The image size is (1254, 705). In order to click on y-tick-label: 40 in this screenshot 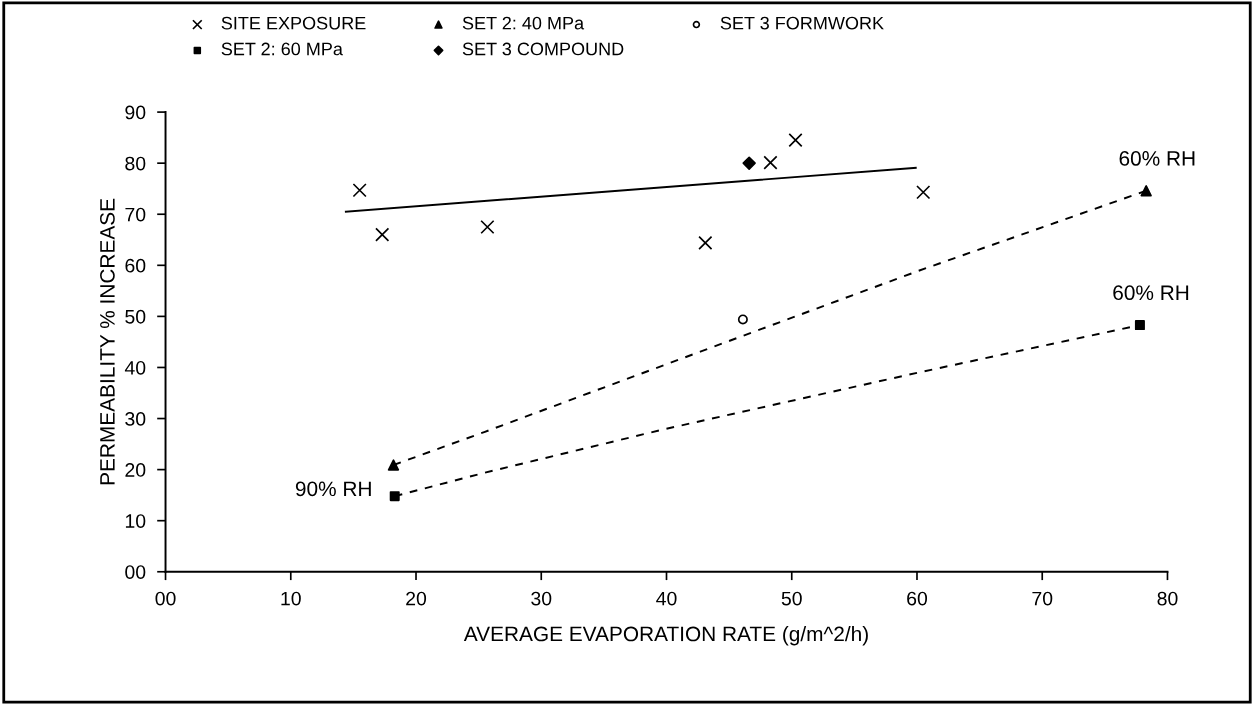, I will do `click(135, 367)`.